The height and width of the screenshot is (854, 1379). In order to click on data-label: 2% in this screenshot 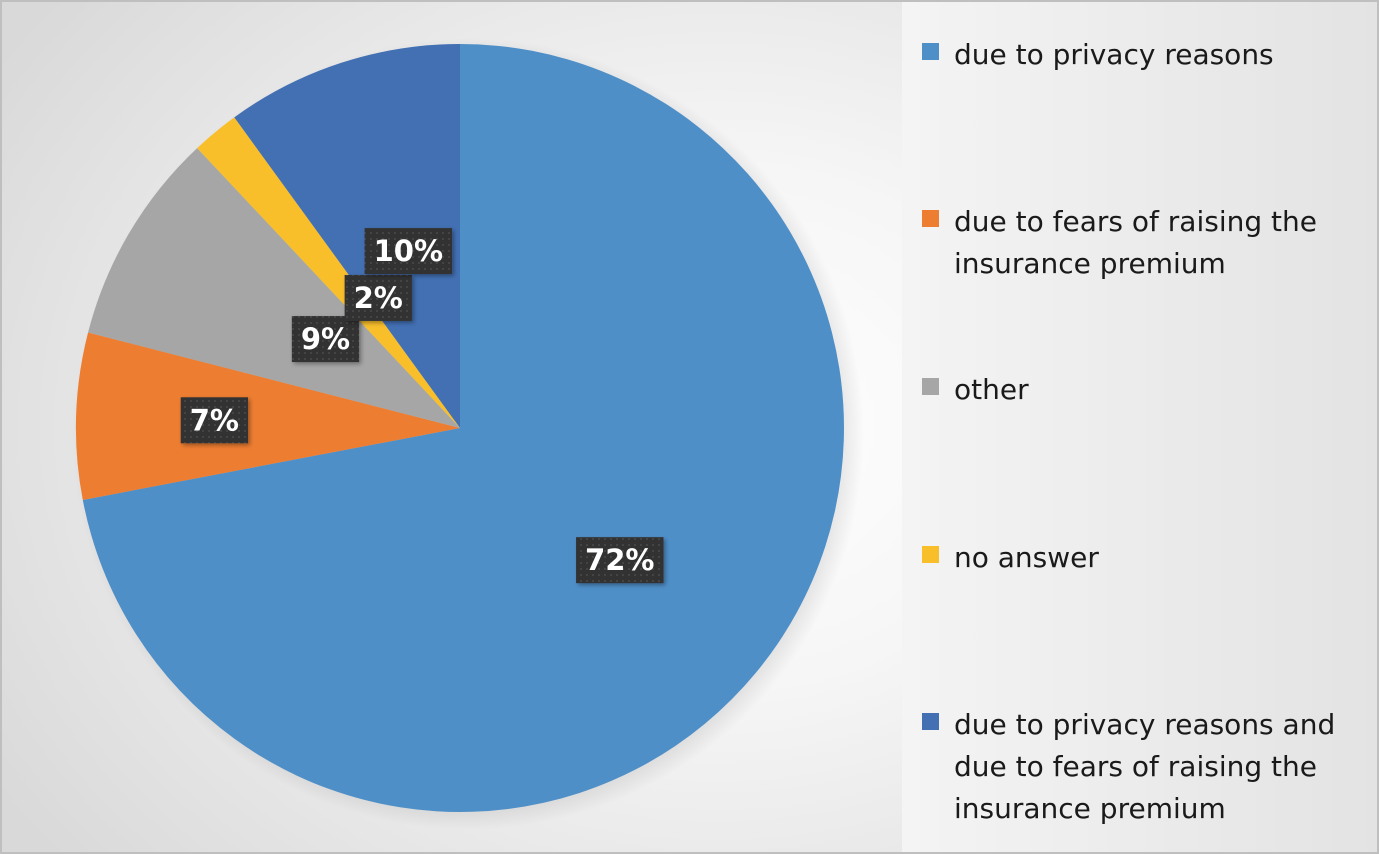, I will do `click(378, 297)`.